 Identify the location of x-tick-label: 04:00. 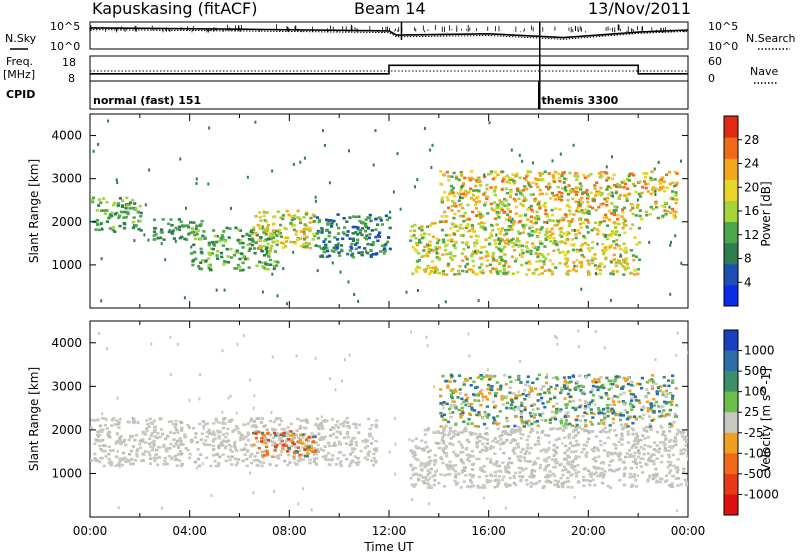
(189, 531).